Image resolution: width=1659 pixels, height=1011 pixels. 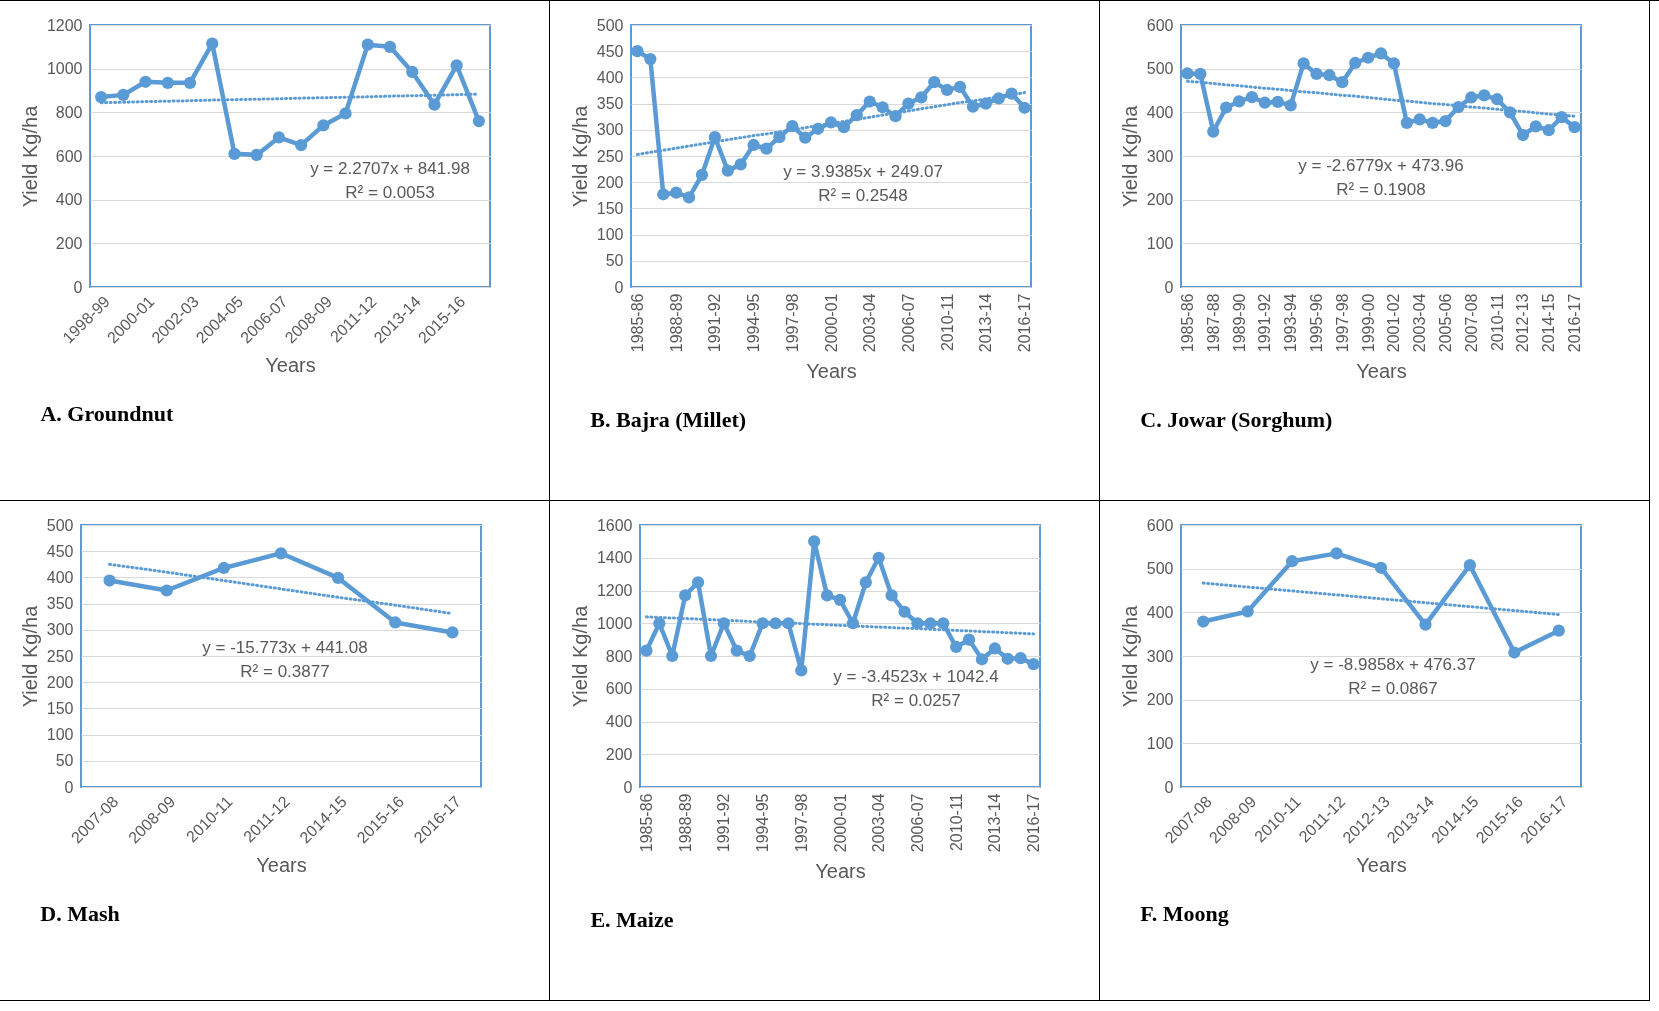 I want to click on x-tick-label: 1997-98, so click(x=1342, y=323).